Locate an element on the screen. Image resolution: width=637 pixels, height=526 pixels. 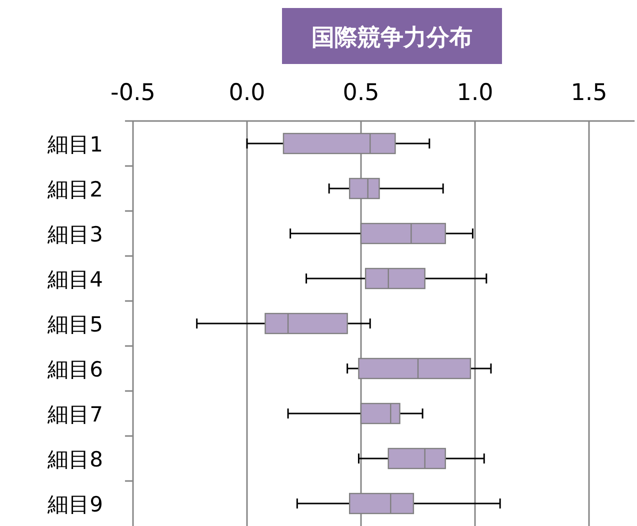
y-tick-label: 細目2 is located at coordinates (74, 190).